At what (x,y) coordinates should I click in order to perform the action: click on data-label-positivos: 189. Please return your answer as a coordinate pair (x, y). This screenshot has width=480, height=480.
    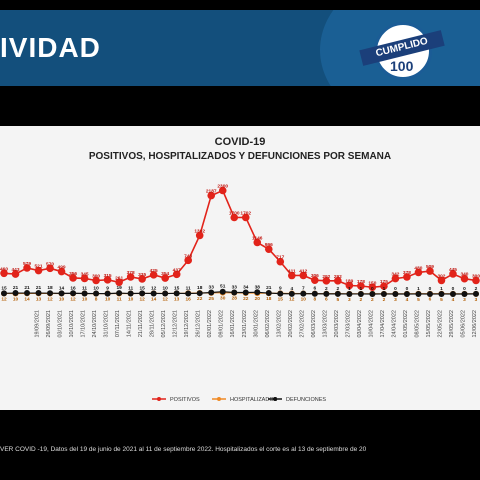
    Looking at the image, I should click on (349, 281).